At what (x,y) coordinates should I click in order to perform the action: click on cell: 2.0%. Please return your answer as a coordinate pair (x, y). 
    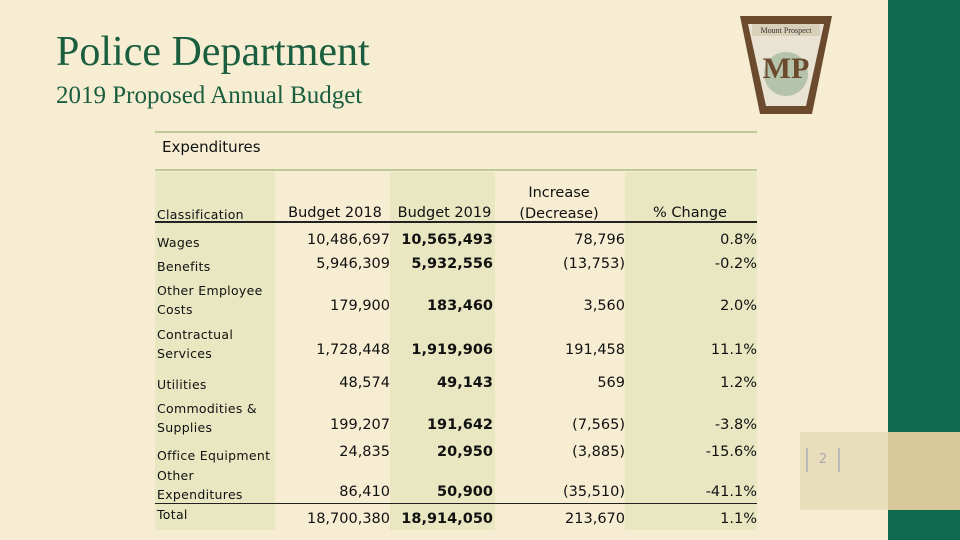
    Looking at the image, I should click on (738, 306).